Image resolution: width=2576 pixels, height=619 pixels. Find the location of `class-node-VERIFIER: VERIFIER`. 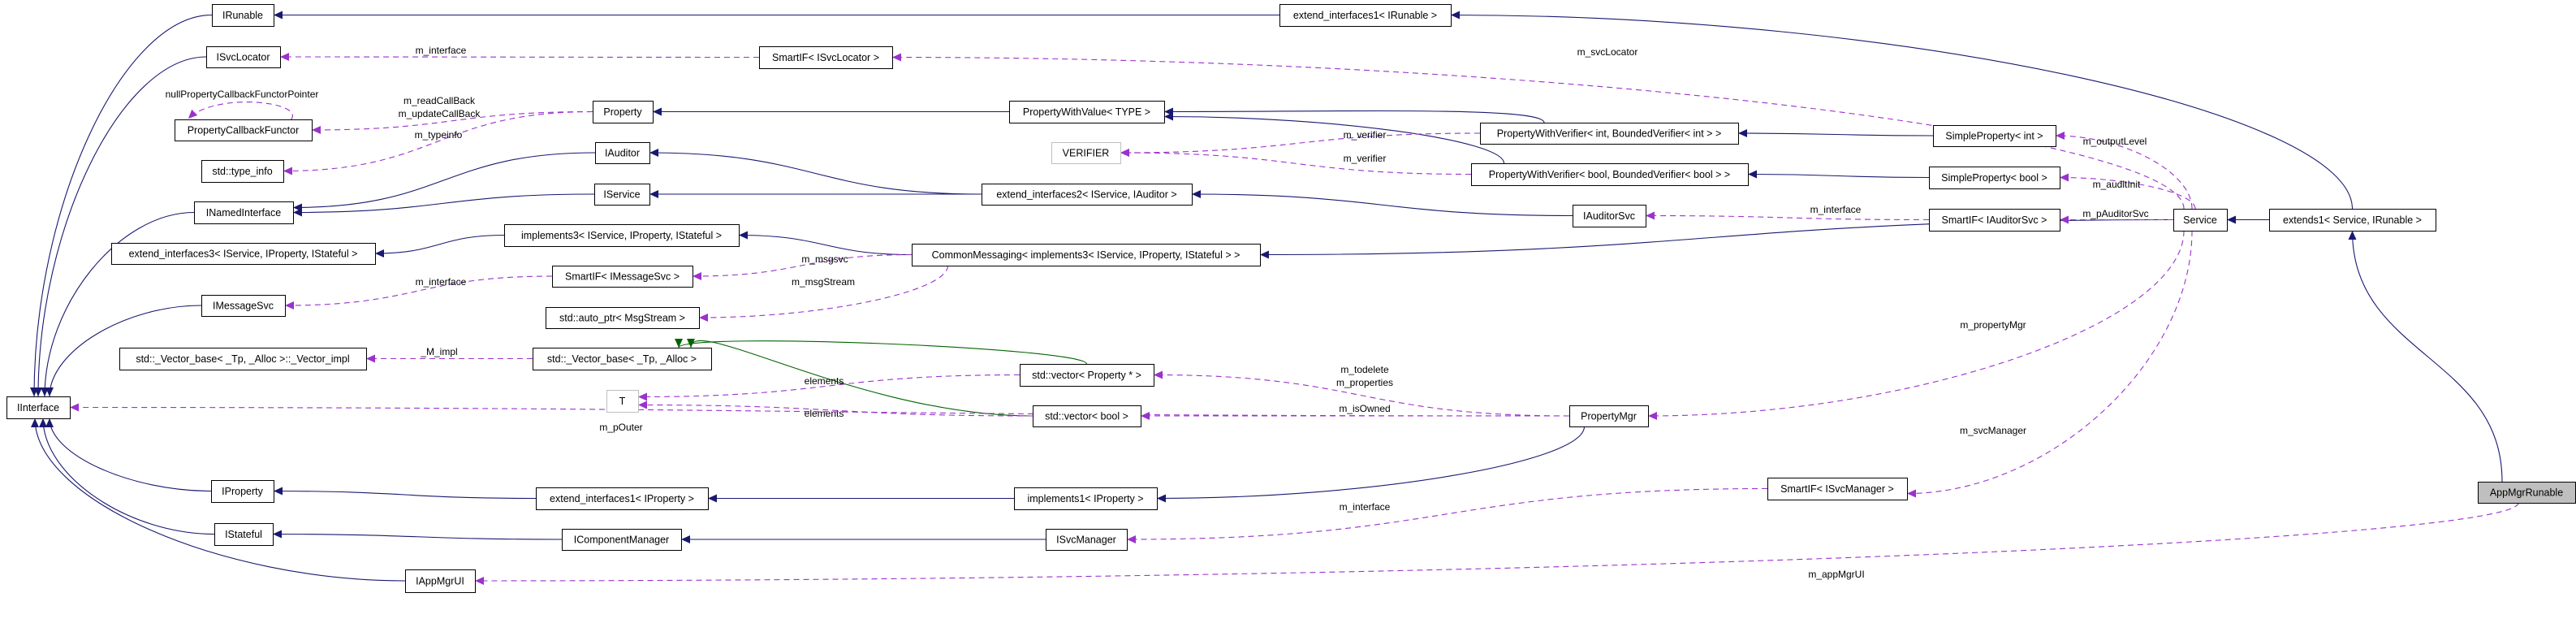

class-node-VERIFIER: VERIFIER is located at coordinates (1086, 153).